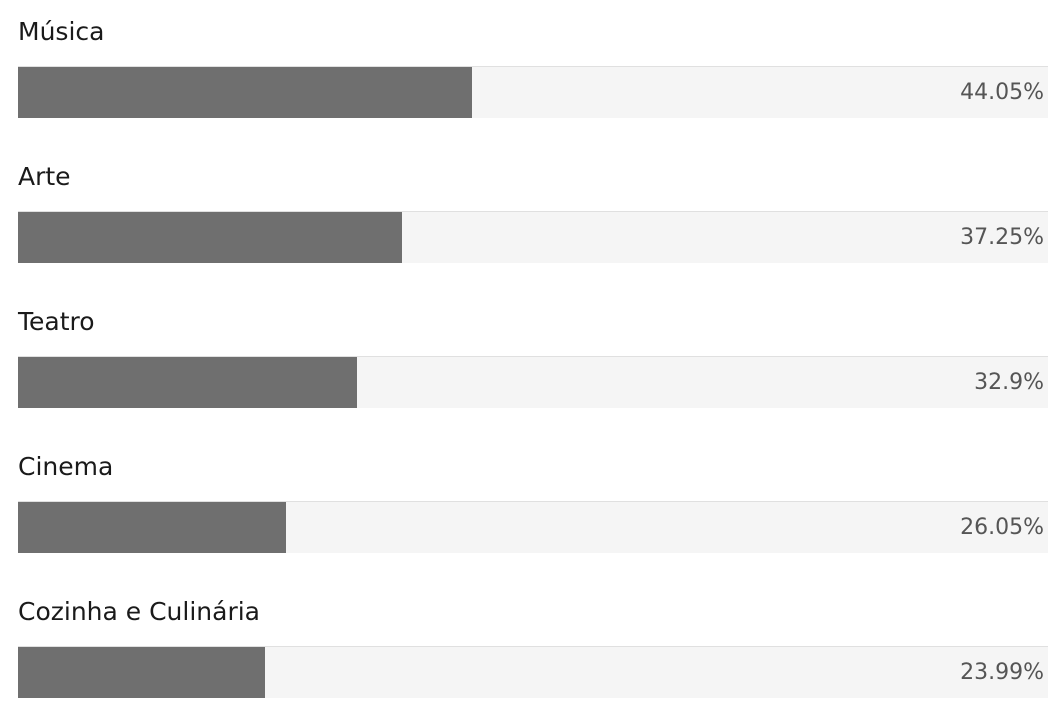 This screenshot has width=1054, height=702. I want to click on bar-value-label: 37.25%, so click(1002, 237).